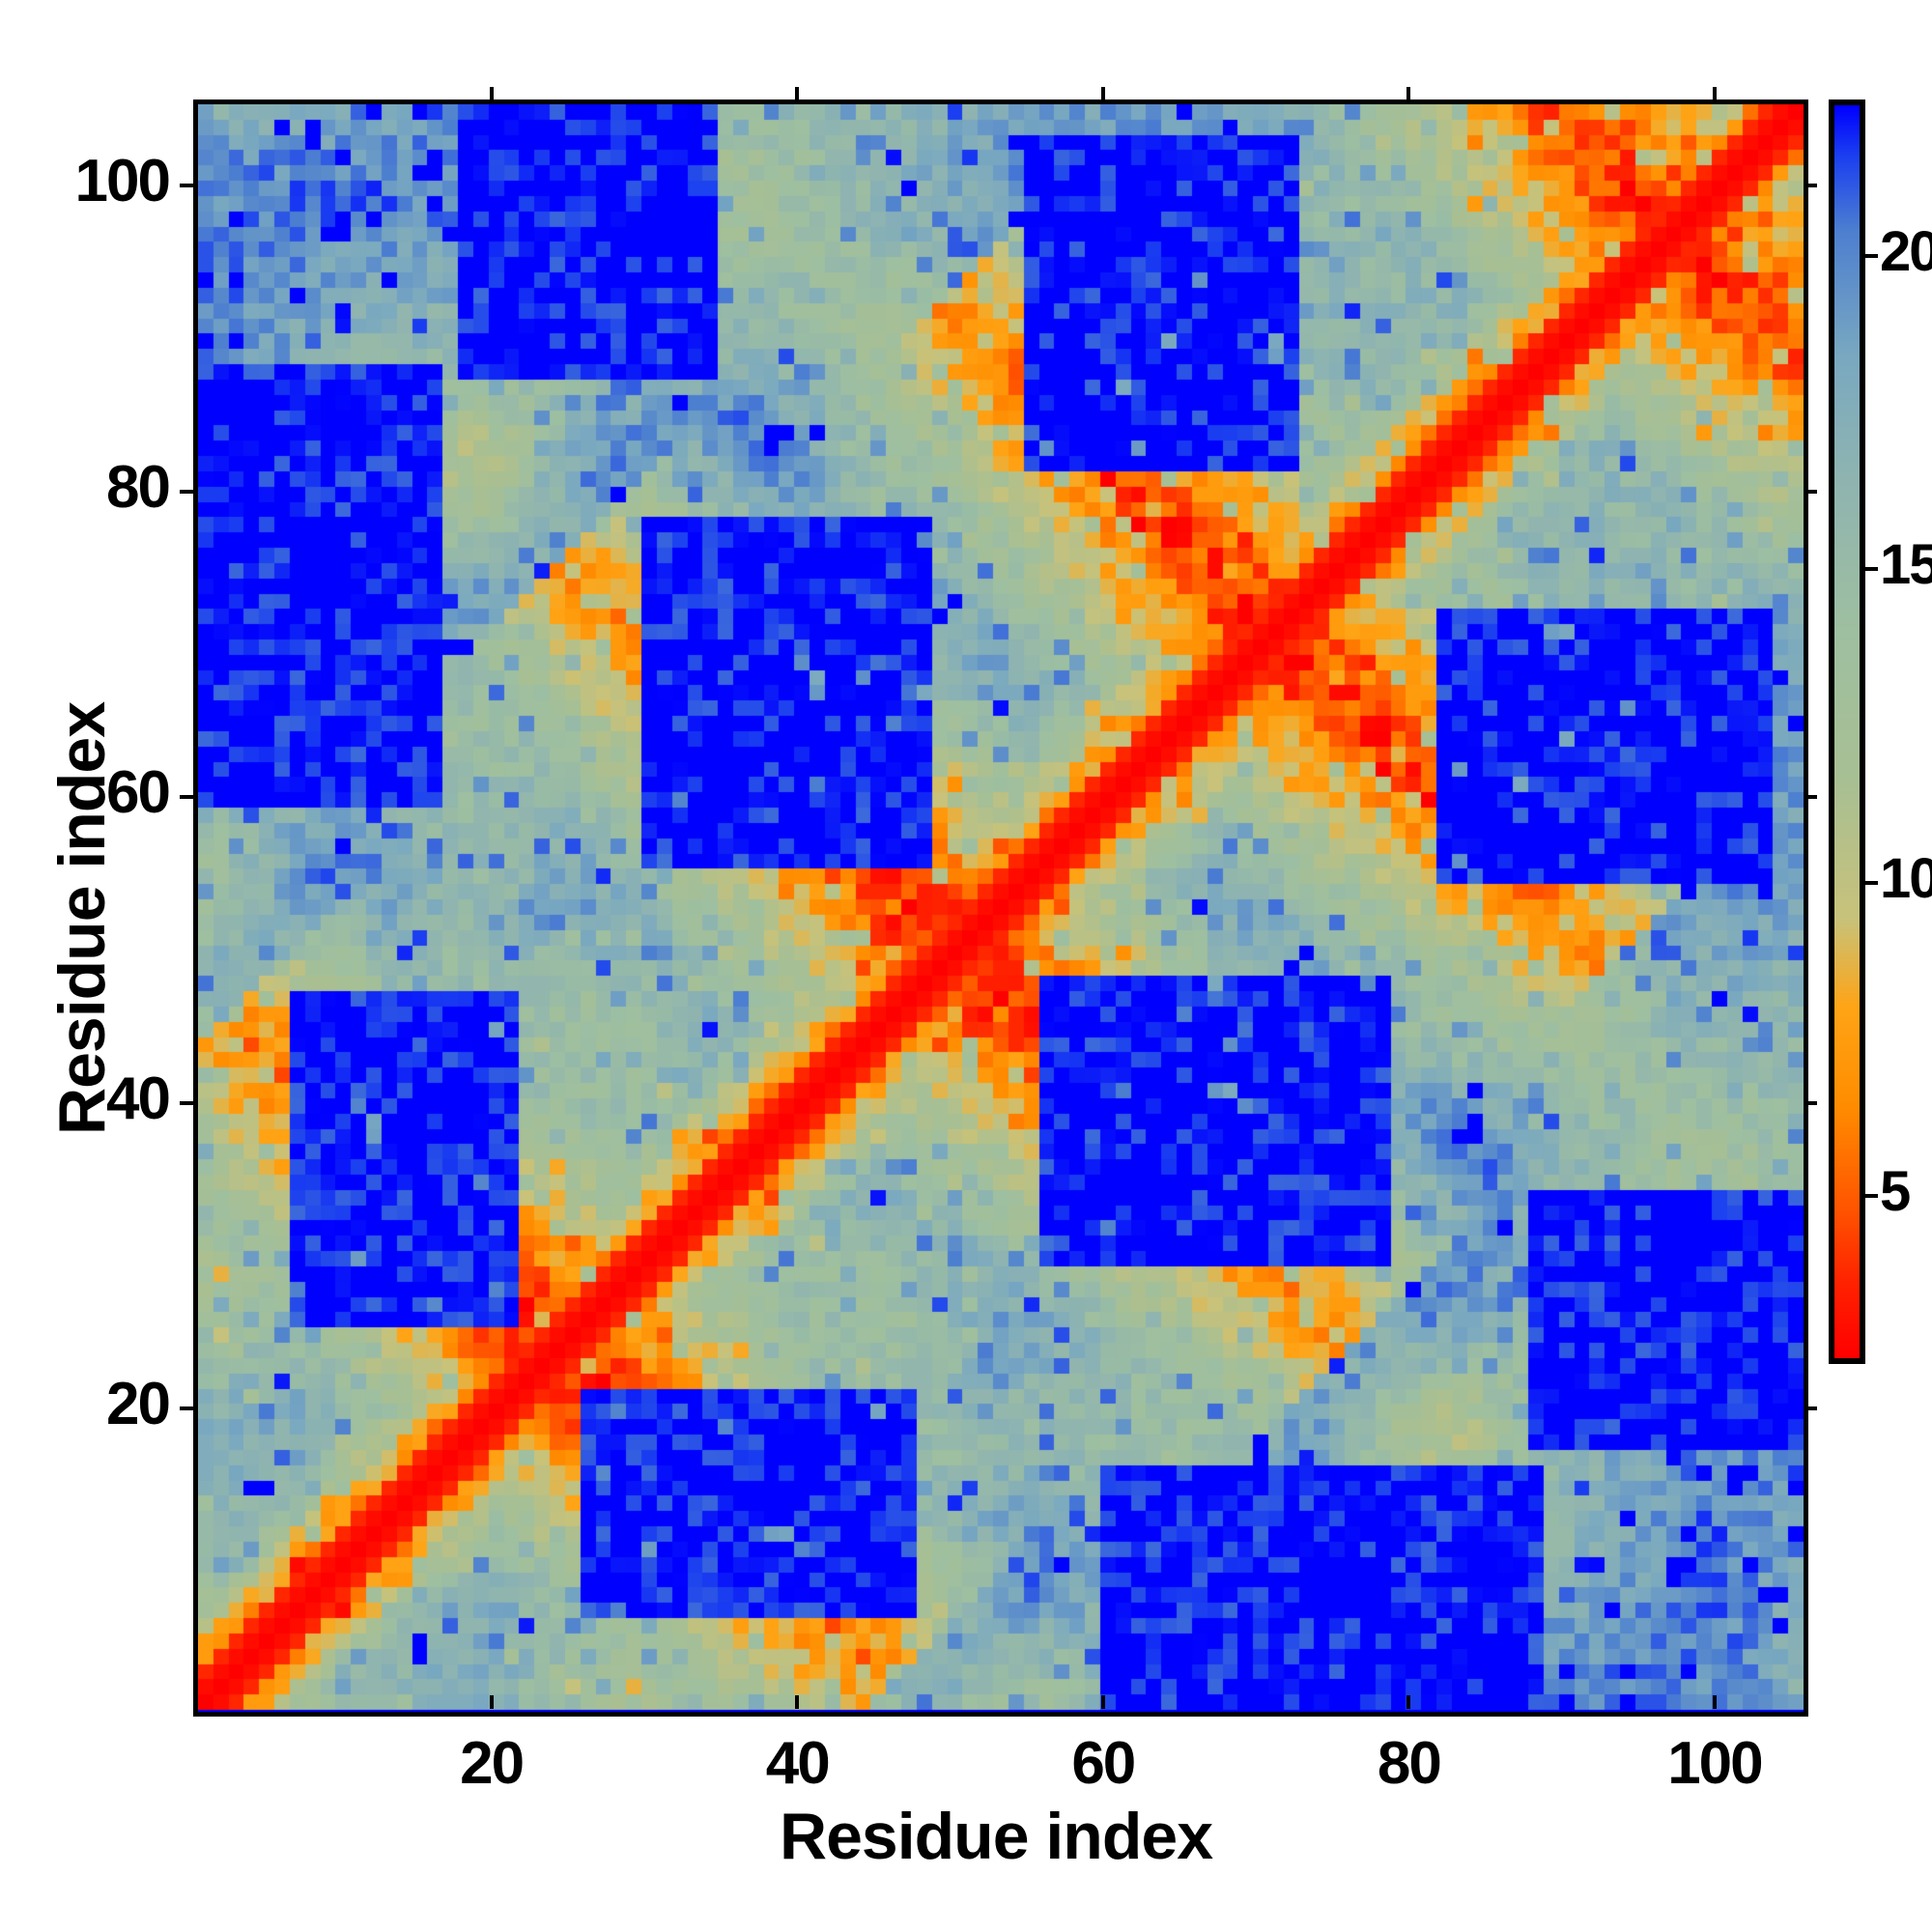 The image size is (1932, 1932). Describe the element at coordinates (138, 793) in the screenshot. I see `y-tick-label: 60` at that location.